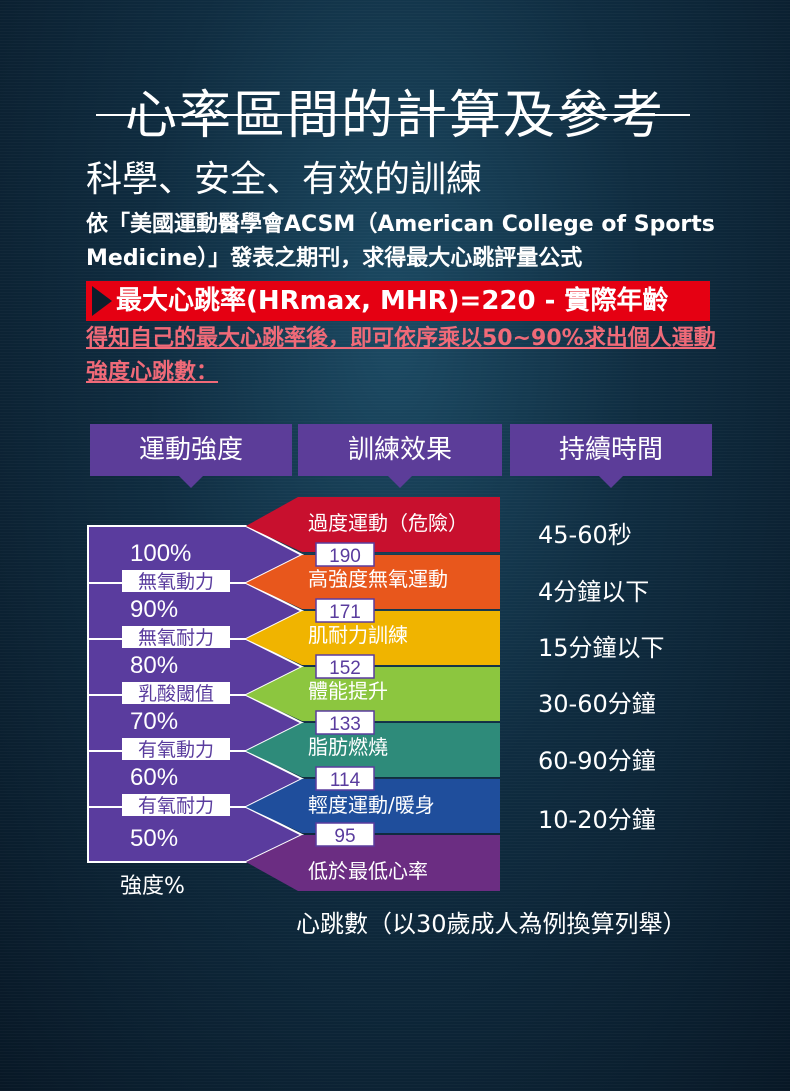 The width and height of the screenshot is (790, 1091). I want to click on heart-rate-190: 190, so click(345, 556).